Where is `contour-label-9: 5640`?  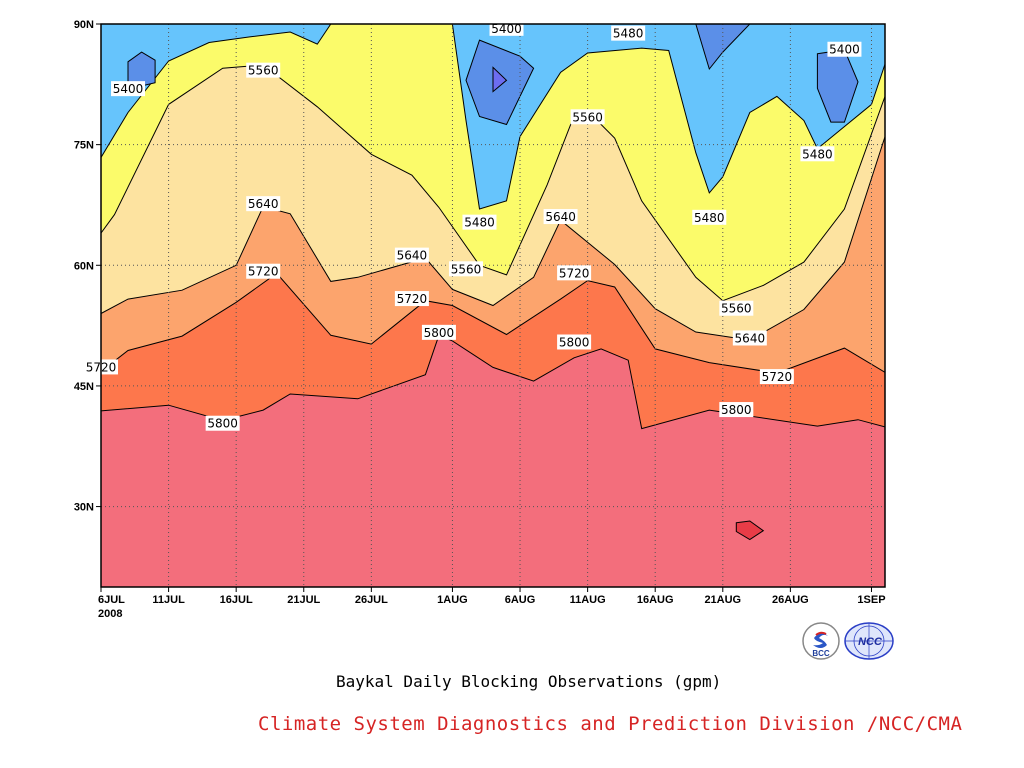
contour-label-9: 5640 is located at coordinates (263, 204).